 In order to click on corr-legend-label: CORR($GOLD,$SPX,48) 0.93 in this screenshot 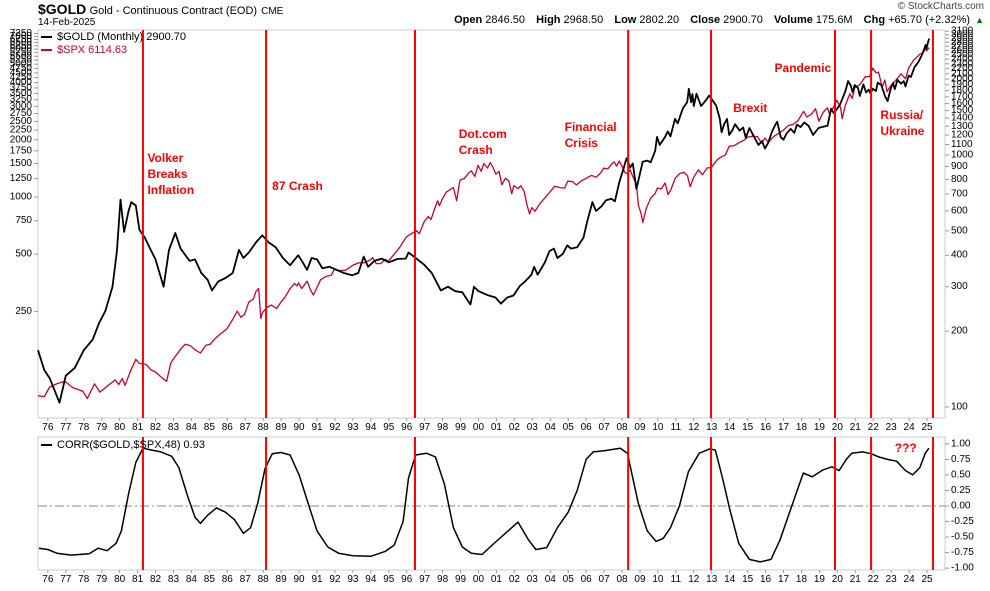, I will do `click(131, 445)`.